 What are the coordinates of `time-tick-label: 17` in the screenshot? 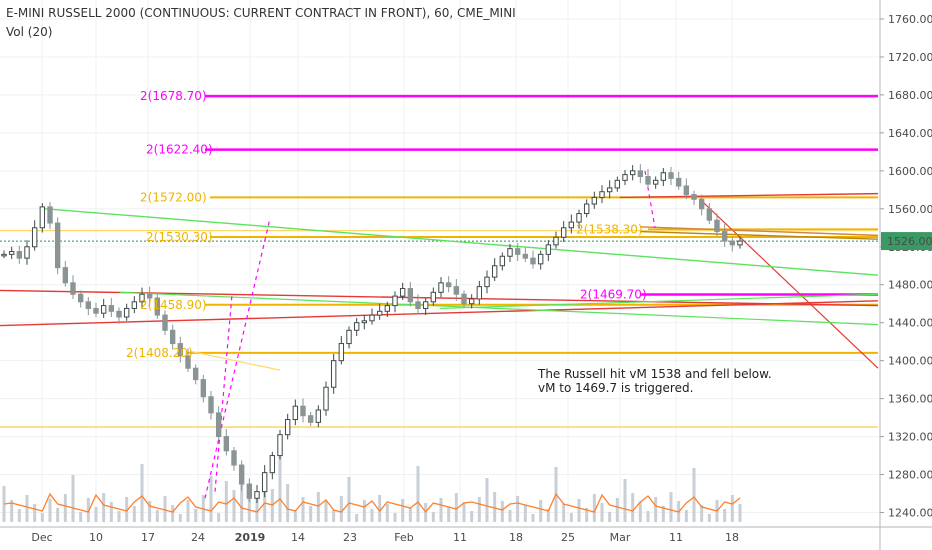 It's located at (148, 537).